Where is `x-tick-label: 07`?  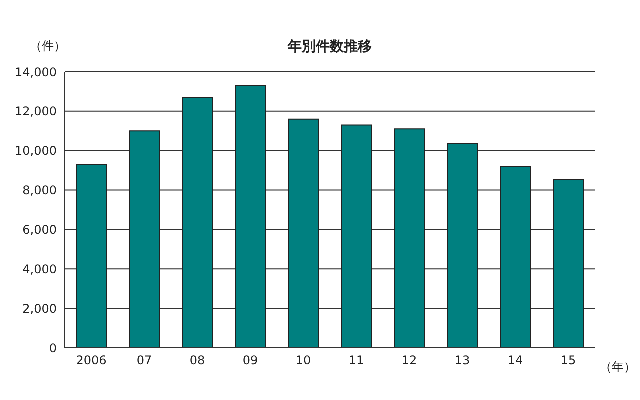 x-tick-label: 07 is located at coordinates (144, 361).